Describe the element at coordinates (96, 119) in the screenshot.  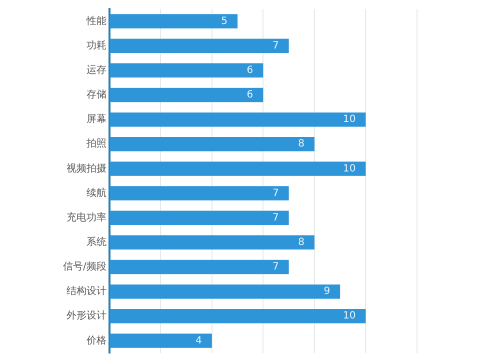
I see `y-tick-label: 屏幕` at that location.